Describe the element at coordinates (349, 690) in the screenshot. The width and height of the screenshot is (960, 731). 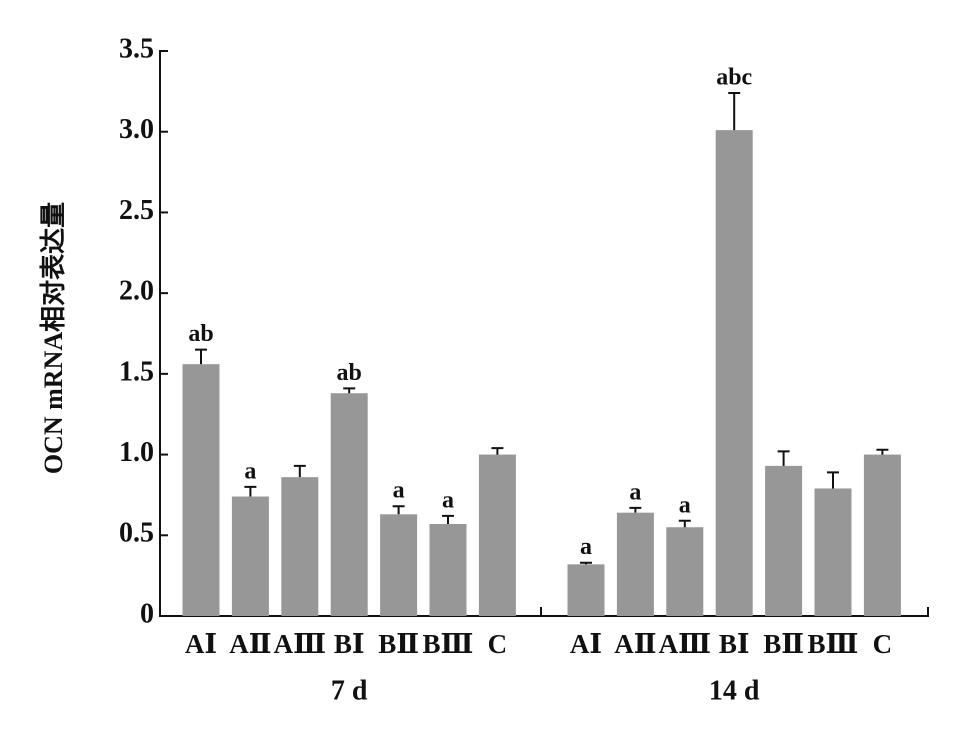
I see `group-label: 7 d` at that location.